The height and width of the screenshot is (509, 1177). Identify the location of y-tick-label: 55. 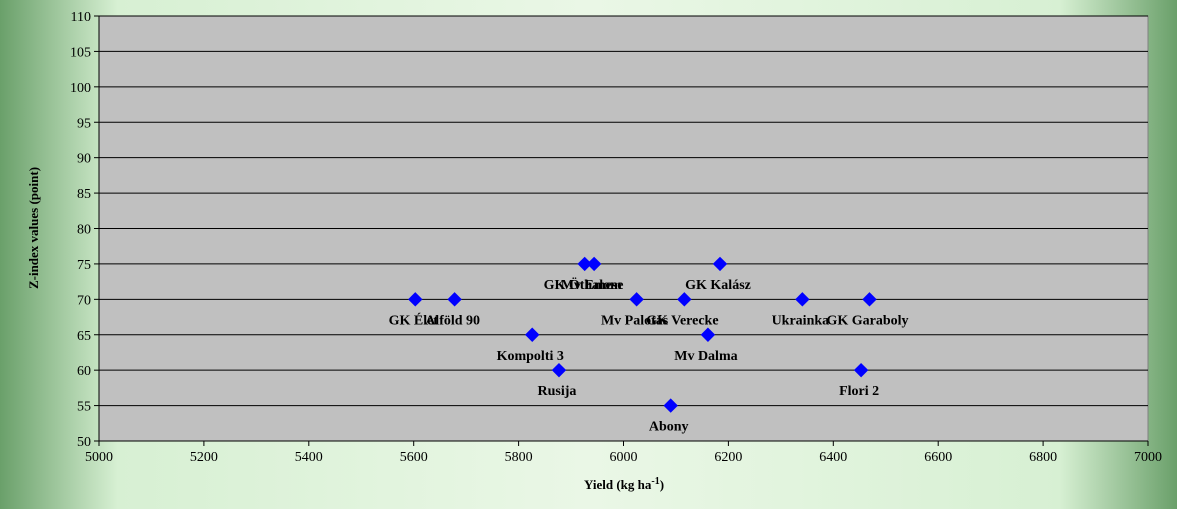
(84, 407).